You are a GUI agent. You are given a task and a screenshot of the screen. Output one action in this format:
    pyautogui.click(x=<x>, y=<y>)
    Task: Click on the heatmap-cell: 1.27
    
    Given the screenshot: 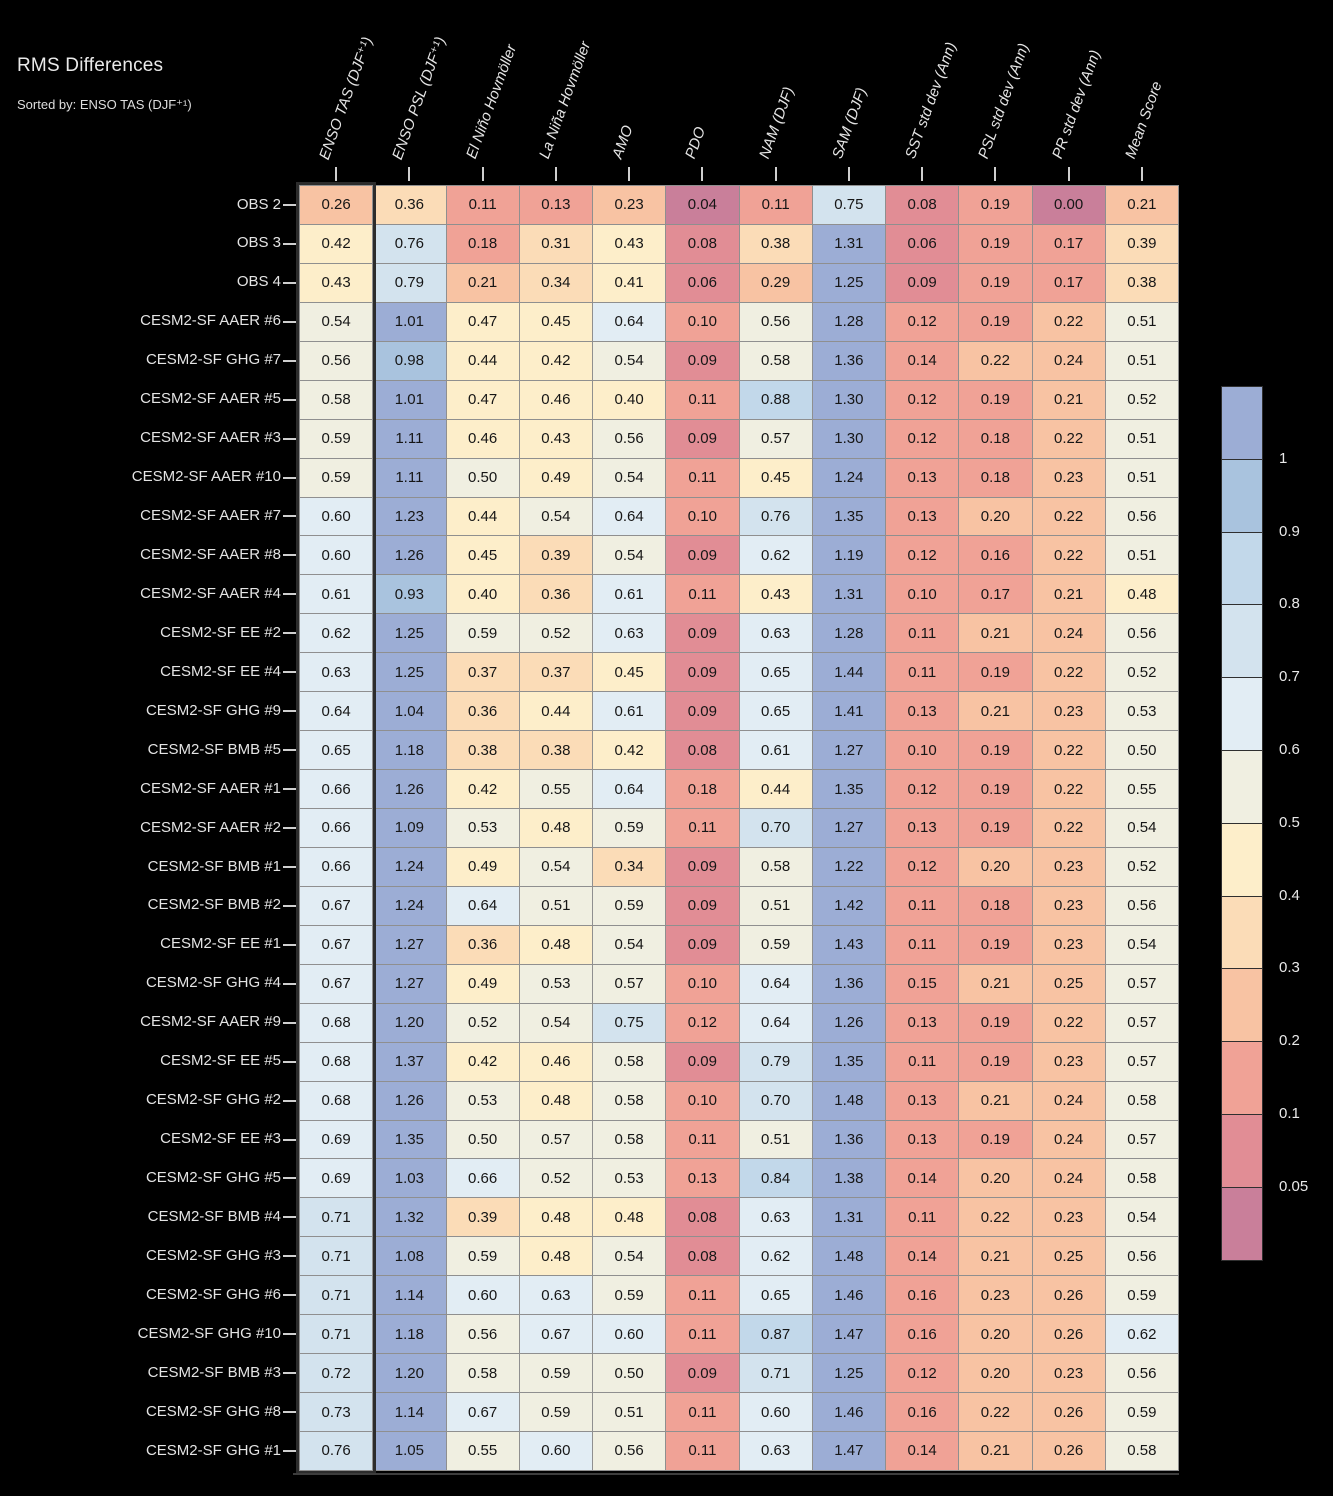 What is the action you would take?
    pyautogui.click(x=848, y=828)
    